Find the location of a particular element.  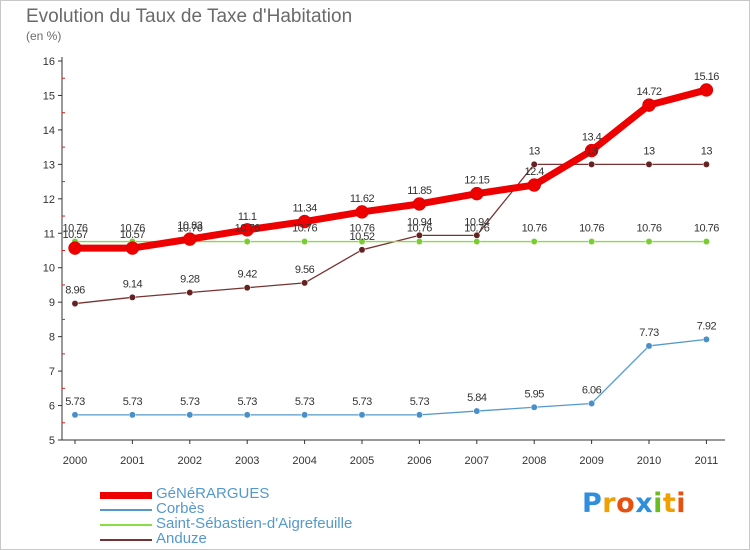

x-tick-label: 2000 is located at coordinates (75, 461).